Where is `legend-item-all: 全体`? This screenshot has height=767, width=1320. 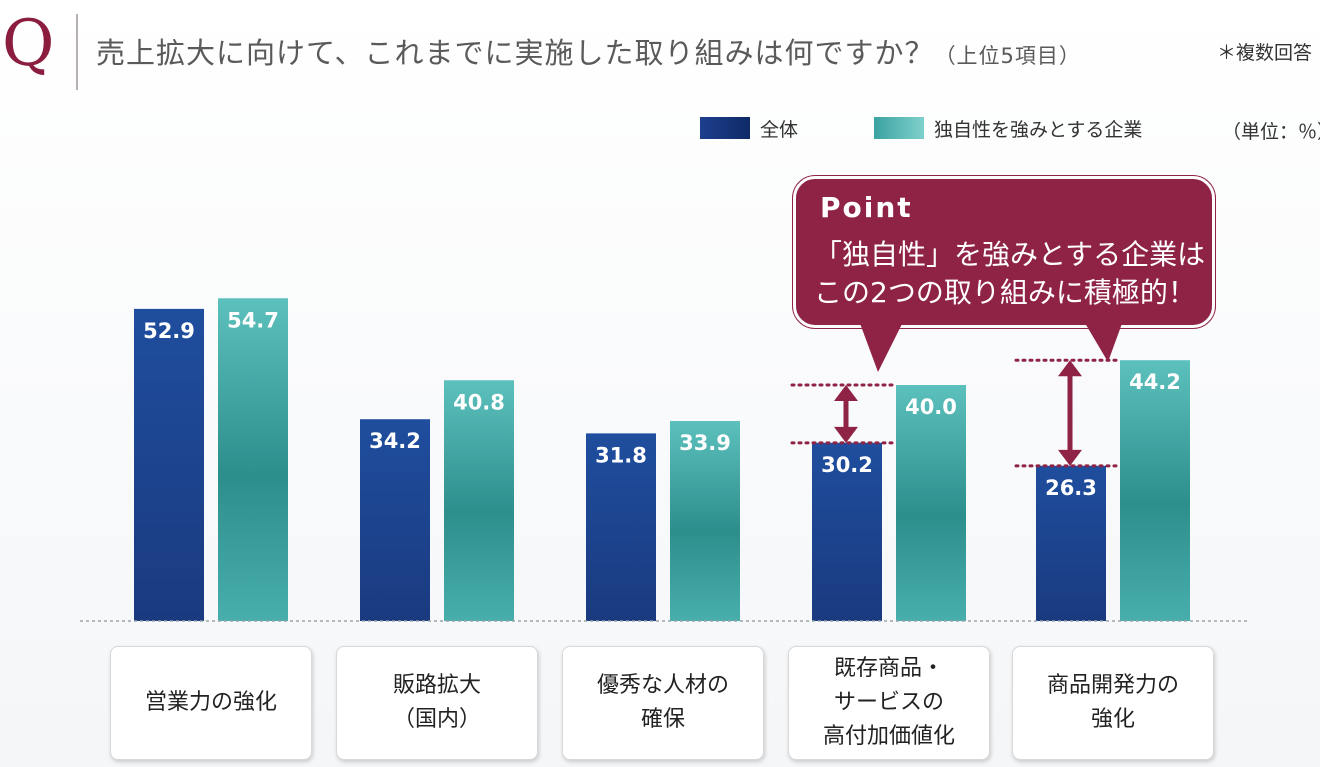 legend-item-all: 全体 is located at coordinates (749, 128).